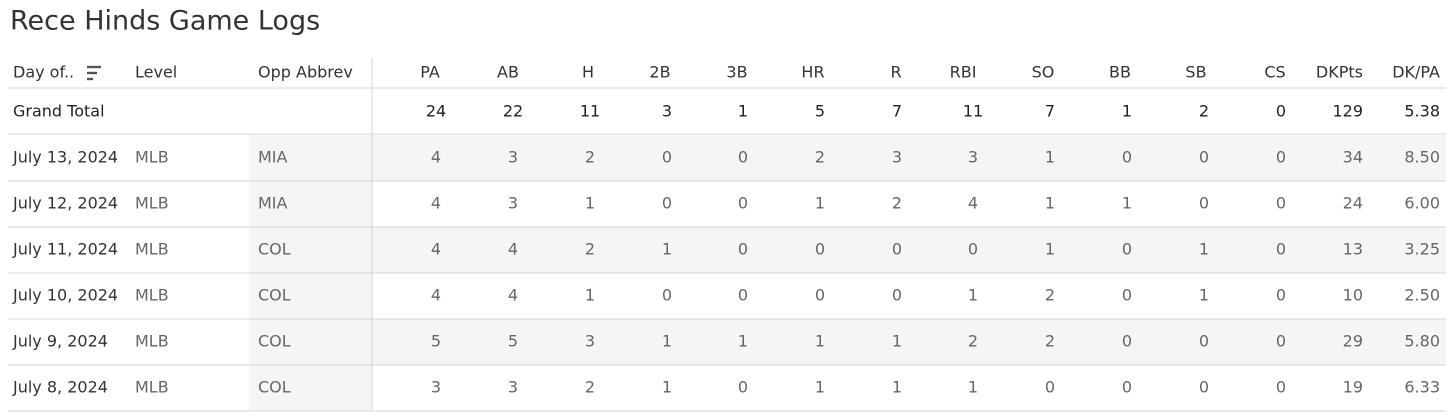 Image resolution: width=1456 pixels, height=416 pixels. I want to click on date-cell: July 8, 2024, so click(60, 387).